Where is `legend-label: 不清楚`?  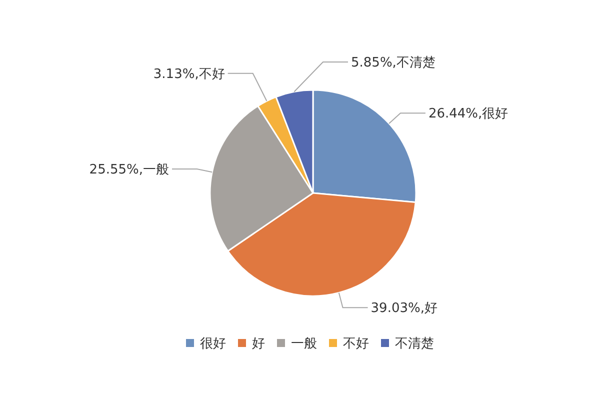 legend-label: 不清楚 is located at coordinates (414, 344).